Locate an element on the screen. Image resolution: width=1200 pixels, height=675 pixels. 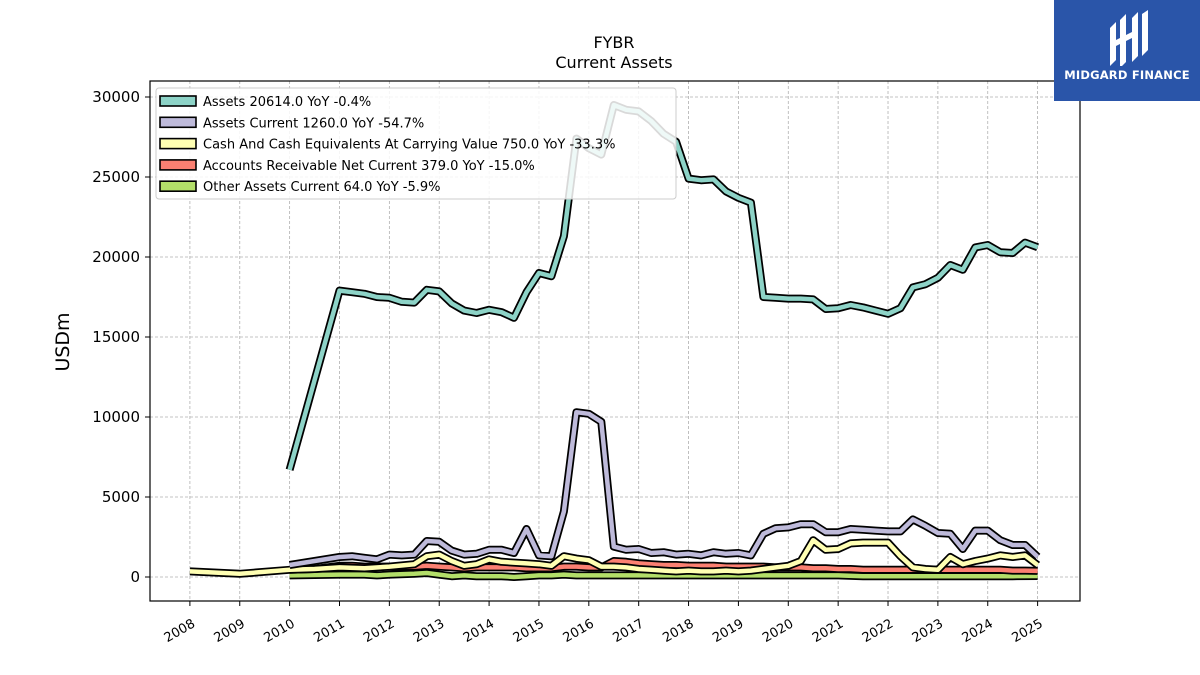
y-tick-label: 10000 is located at coordinates (116, 417).